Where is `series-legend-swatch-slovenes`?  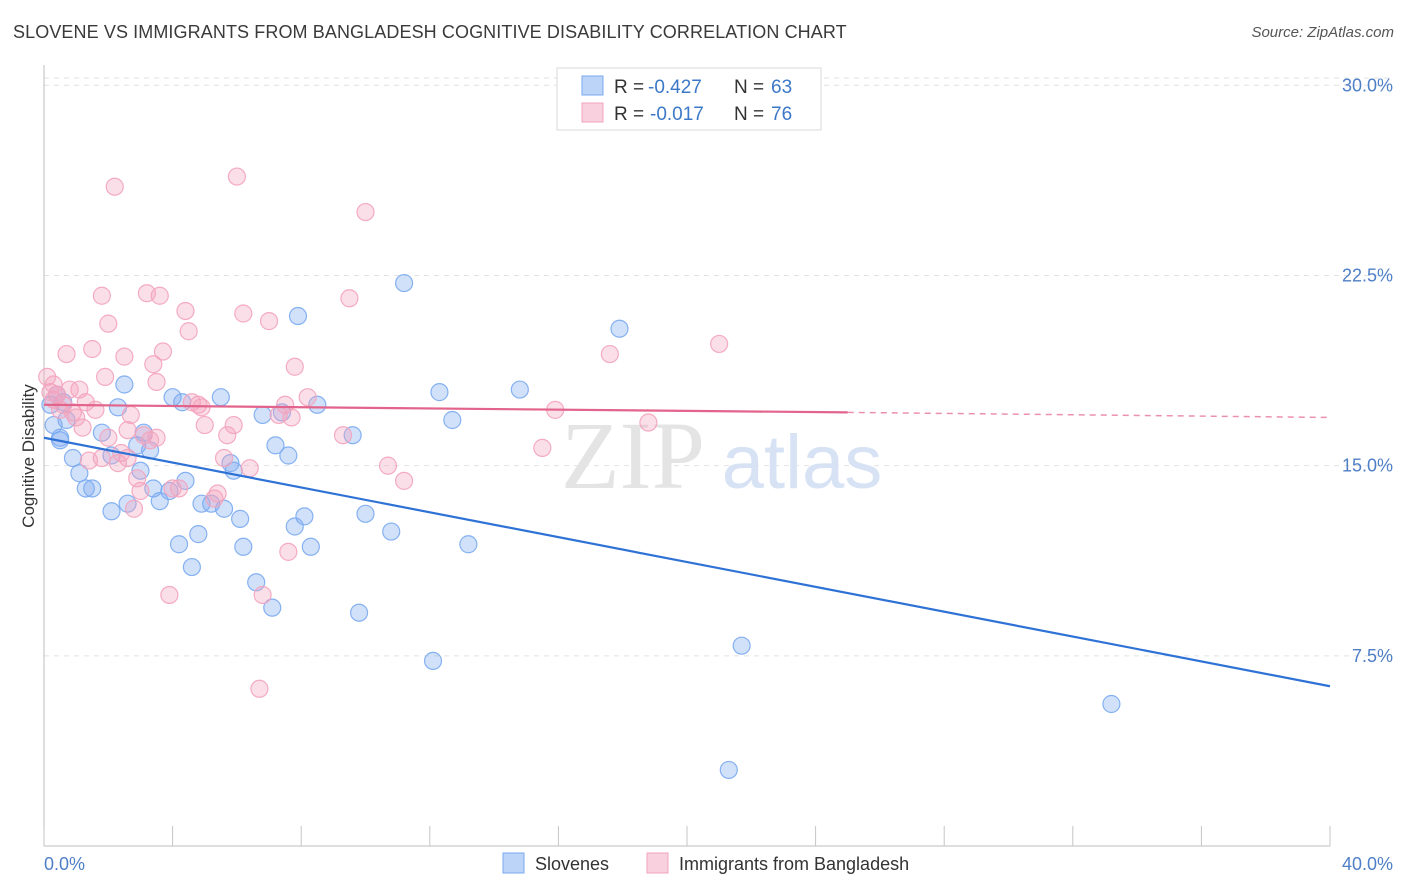
series-legend-swatch-slovenes is located at coordinates (513, 863).